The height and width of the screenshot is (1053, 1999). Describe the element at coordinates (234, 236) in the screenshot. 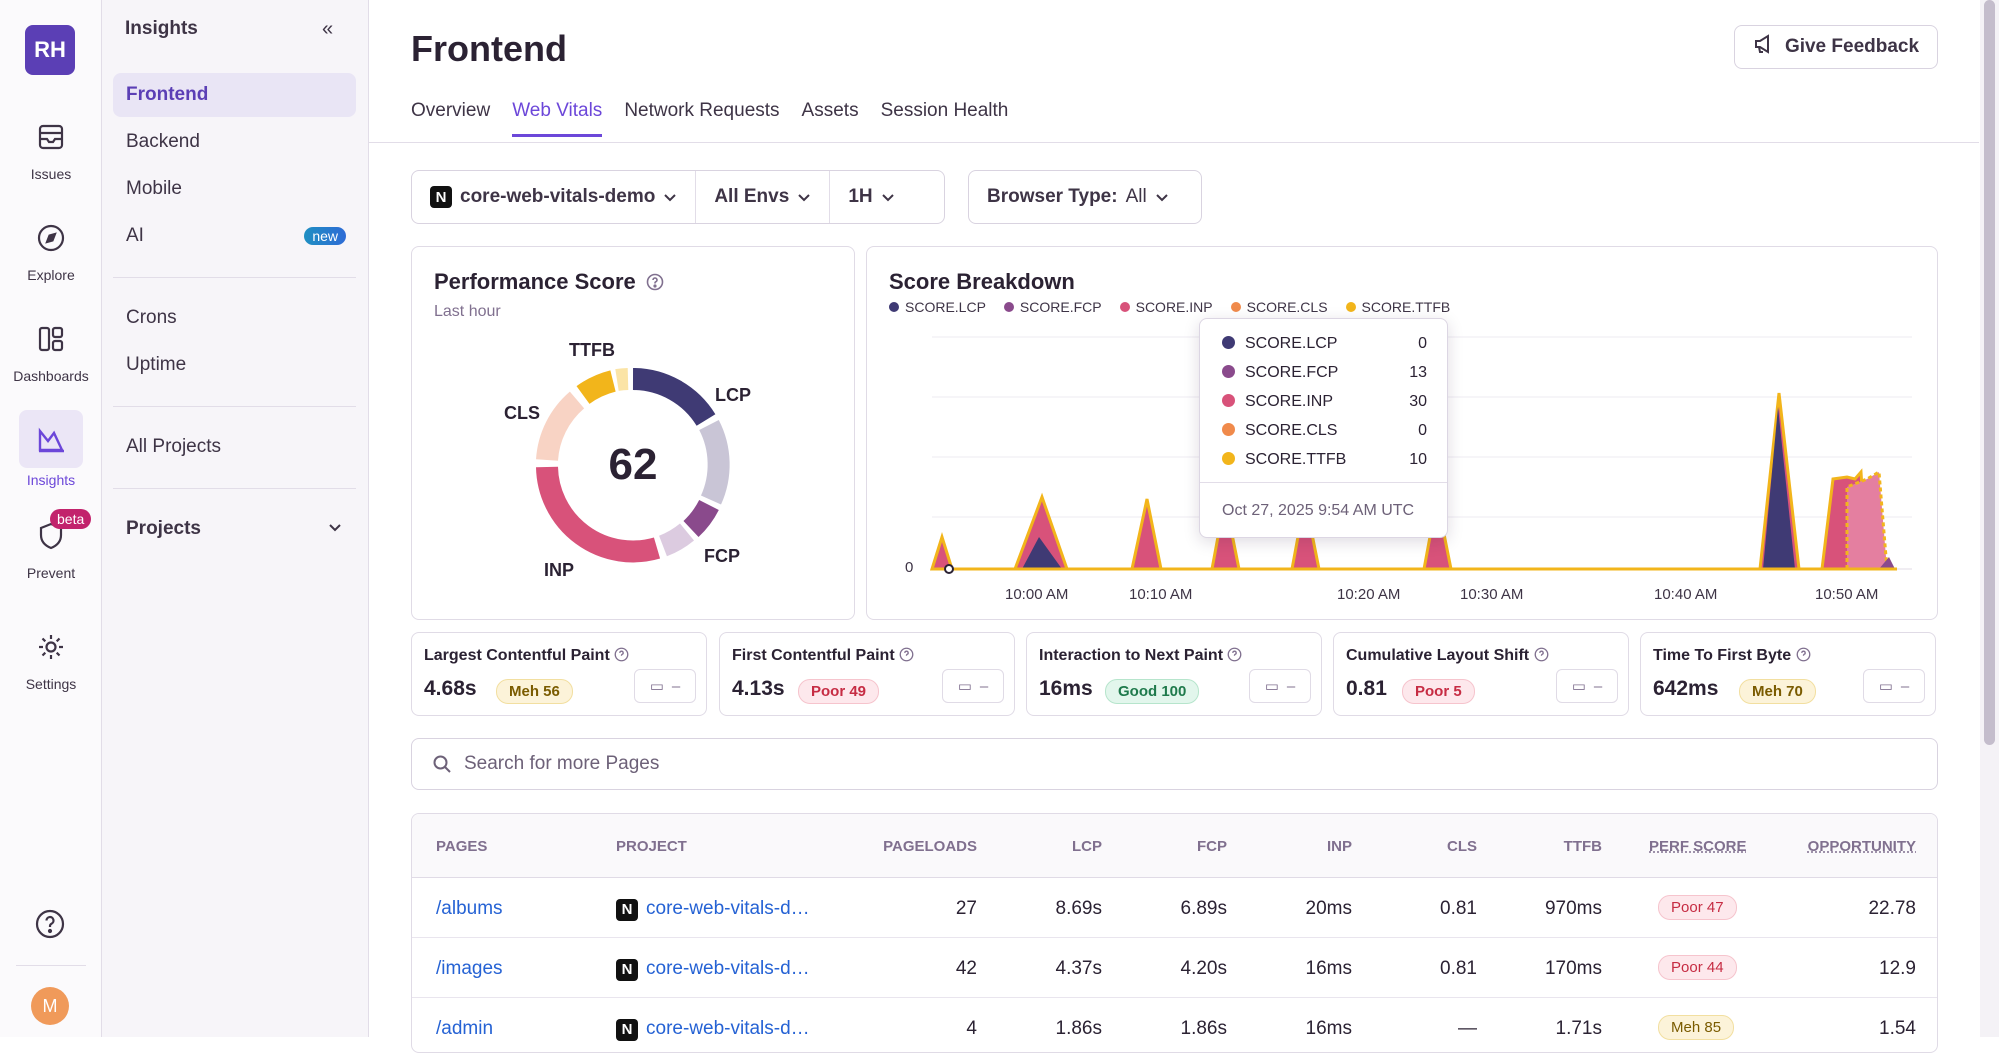

I see `nav-item-ai: AI new` at that location.